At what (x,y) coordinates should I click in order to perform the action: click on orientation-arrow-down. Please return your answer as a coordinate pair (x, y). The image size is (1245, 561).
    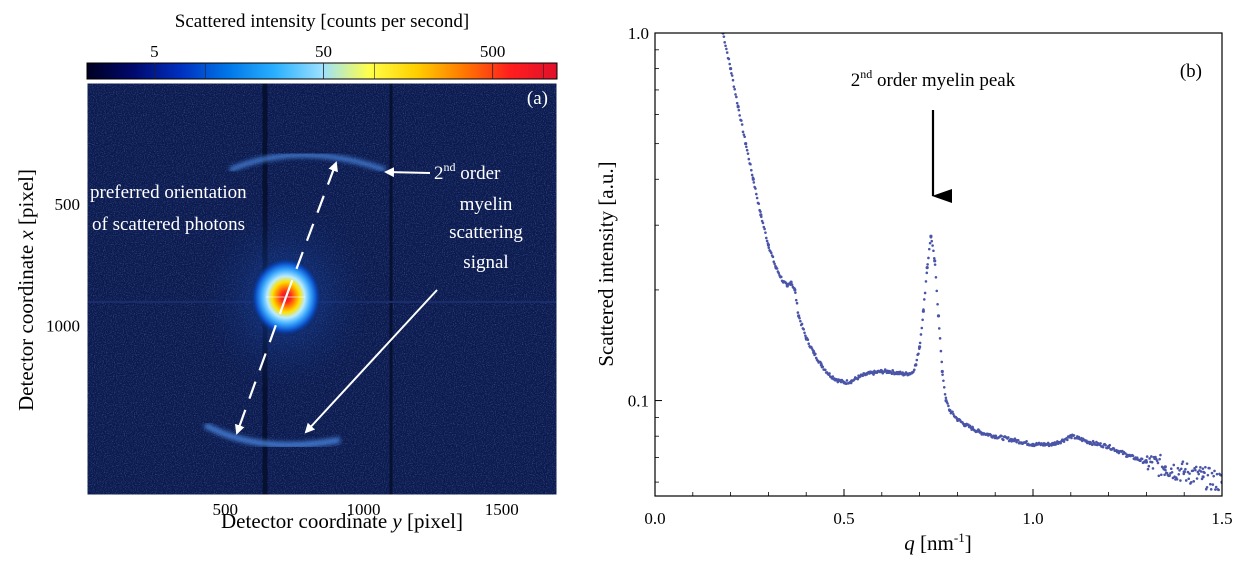
    Looking at the image, I should click on (261, 365).